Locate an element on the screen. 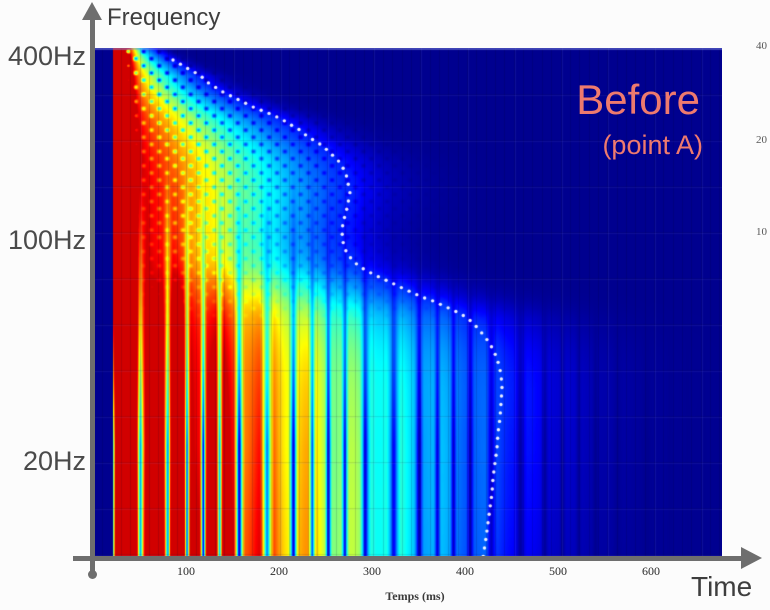 Image resolution: width=770 pixels, height=610 pixels. y-axis-line is located at coordinates (92, 297).